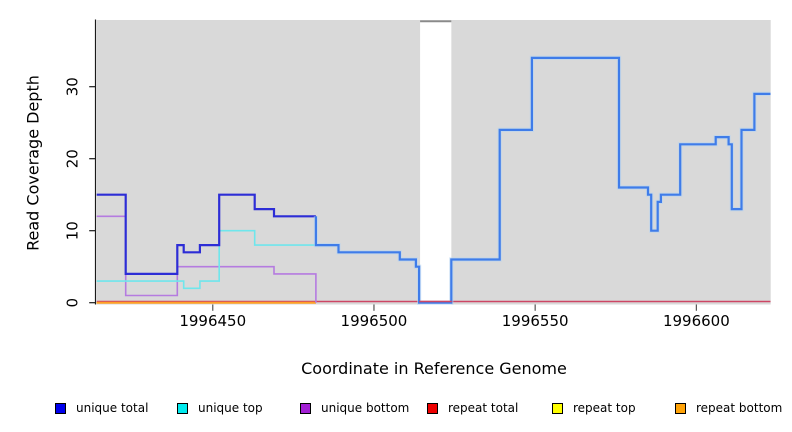  I want to click on y-tick-label: 10, so click(73, 230).